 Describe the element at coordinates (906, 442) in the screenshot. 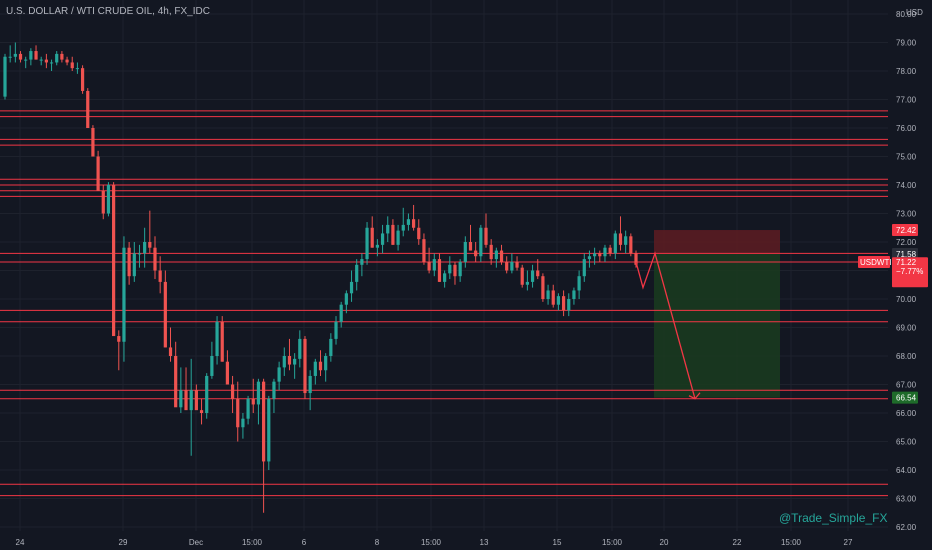

I see `y-tick-label: 65.00` at that location.